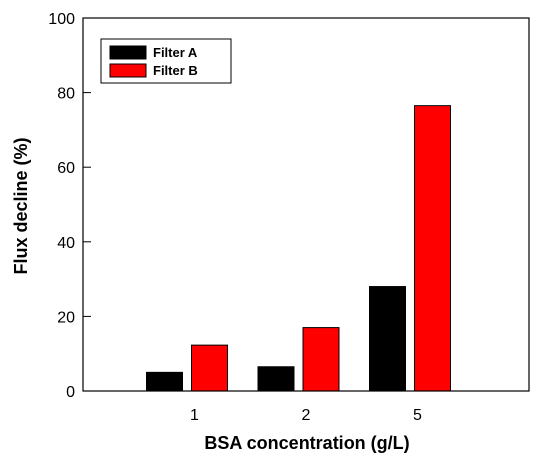  What do you see at coordinates (128, 52) in the screenshot?
I see `legend-swatch-filter-a` at bounding box center [128, 52].